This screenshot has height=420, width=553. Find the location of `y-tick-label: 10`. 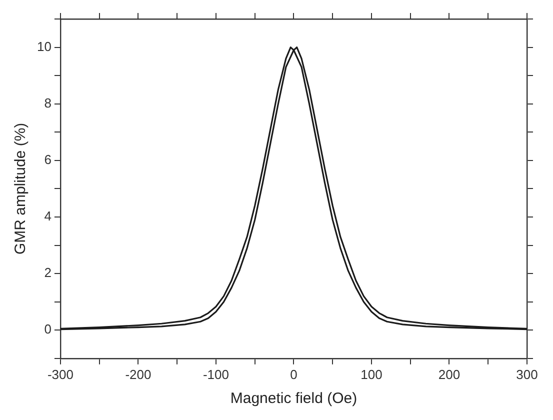

y-tick-label: 10 is located at coordinates (44, 46).